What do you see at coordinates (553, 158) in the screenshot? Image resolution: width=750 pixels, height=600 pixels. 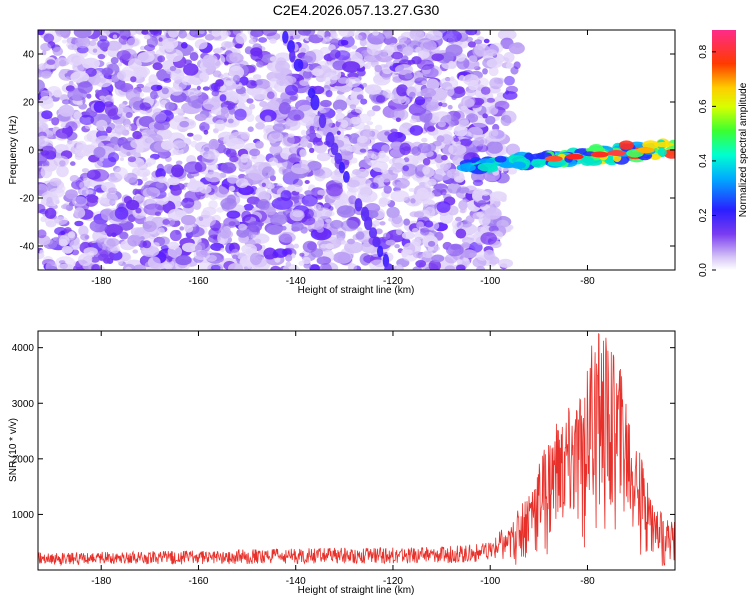 I see `tone-peak` at bounding box center [553, 158].